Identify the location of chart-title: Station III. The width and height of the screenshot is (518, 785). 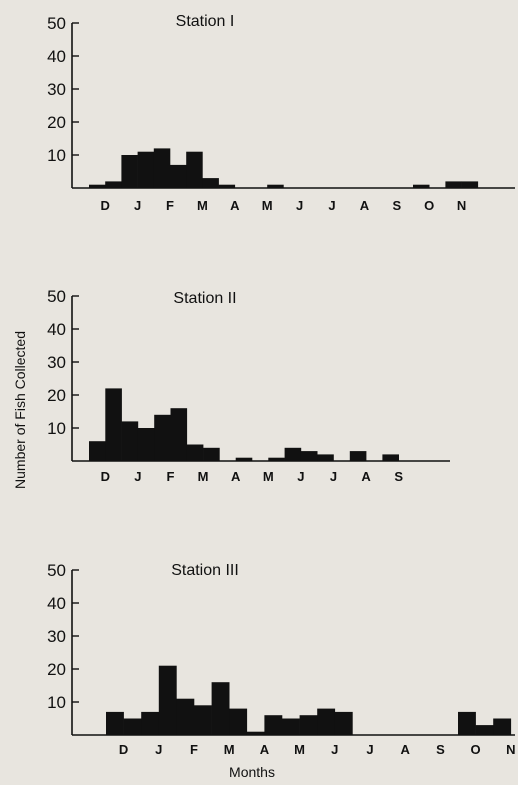
(205, 570).